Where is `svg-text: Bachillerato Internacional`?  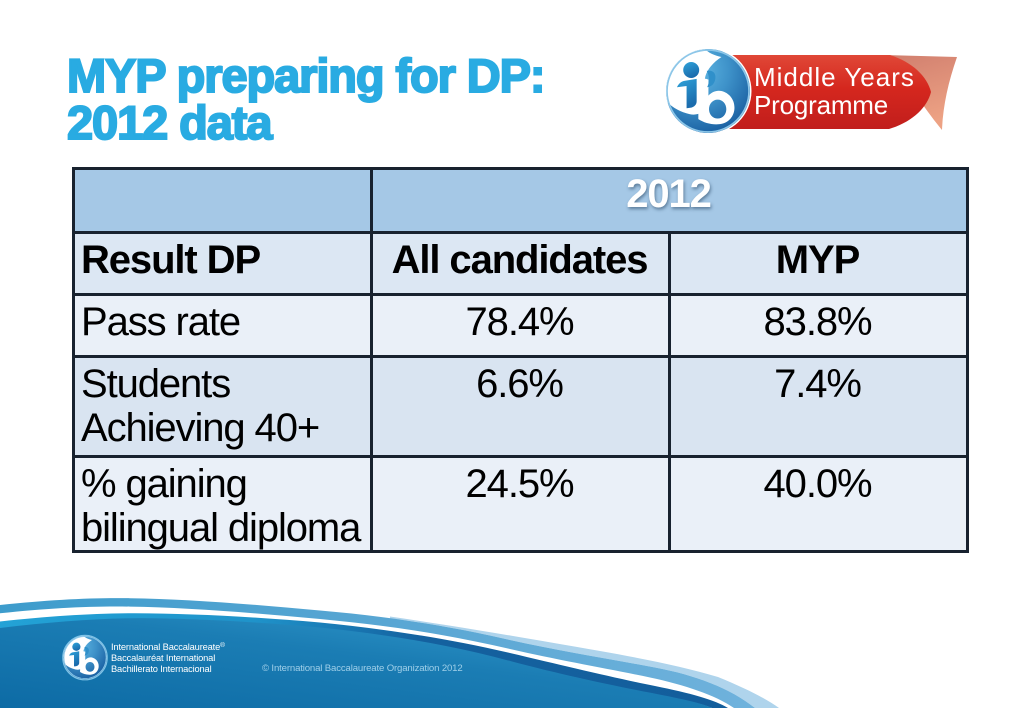
svg-text: Bachillerato Internacional is located at coordinates (161, 669).